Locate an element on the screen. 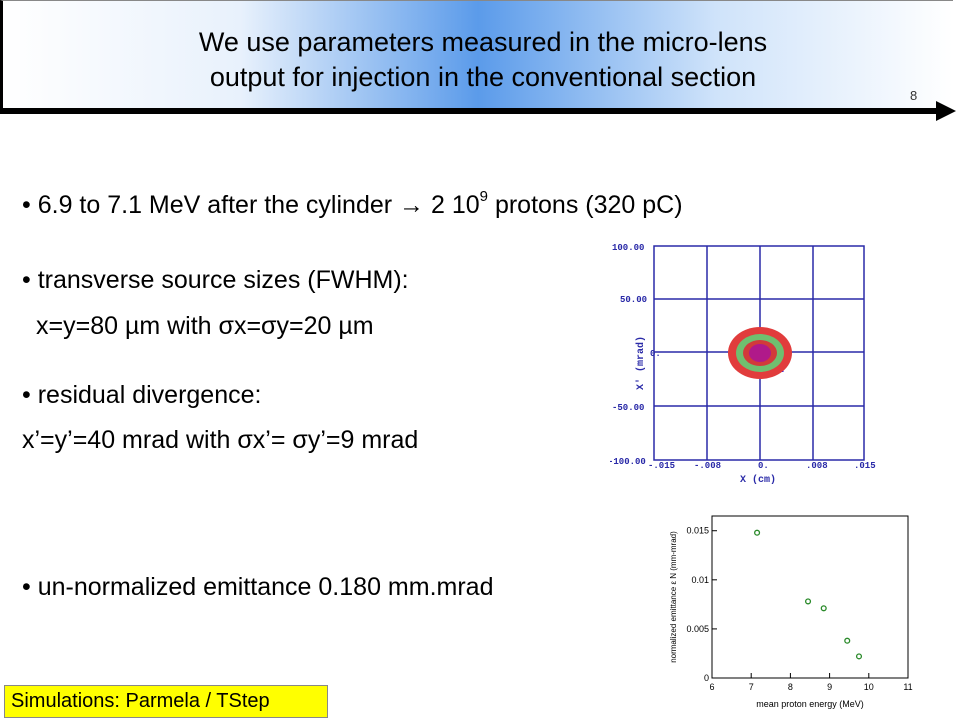 Image resolution: width=960 pixels, height=720 pixels. chart-frame is located at coordinates (810, 597).